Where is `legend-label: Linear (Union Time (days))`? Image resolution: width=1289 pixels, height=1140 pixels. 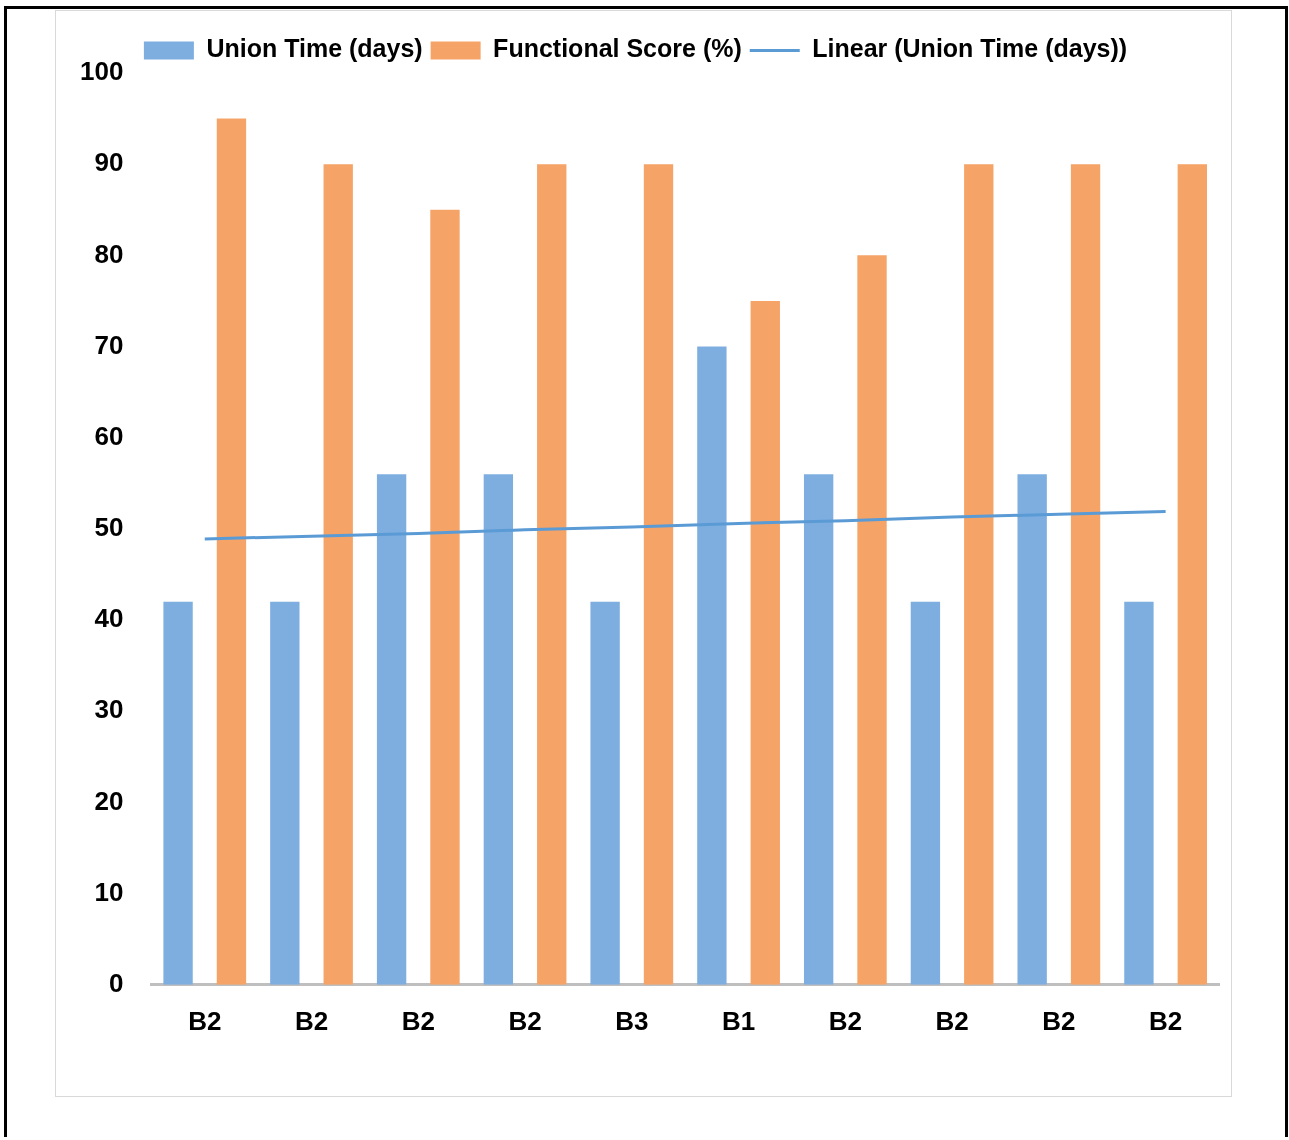
legend-label: Linear (Union Time (days)) is located at coordinates (970, 48).